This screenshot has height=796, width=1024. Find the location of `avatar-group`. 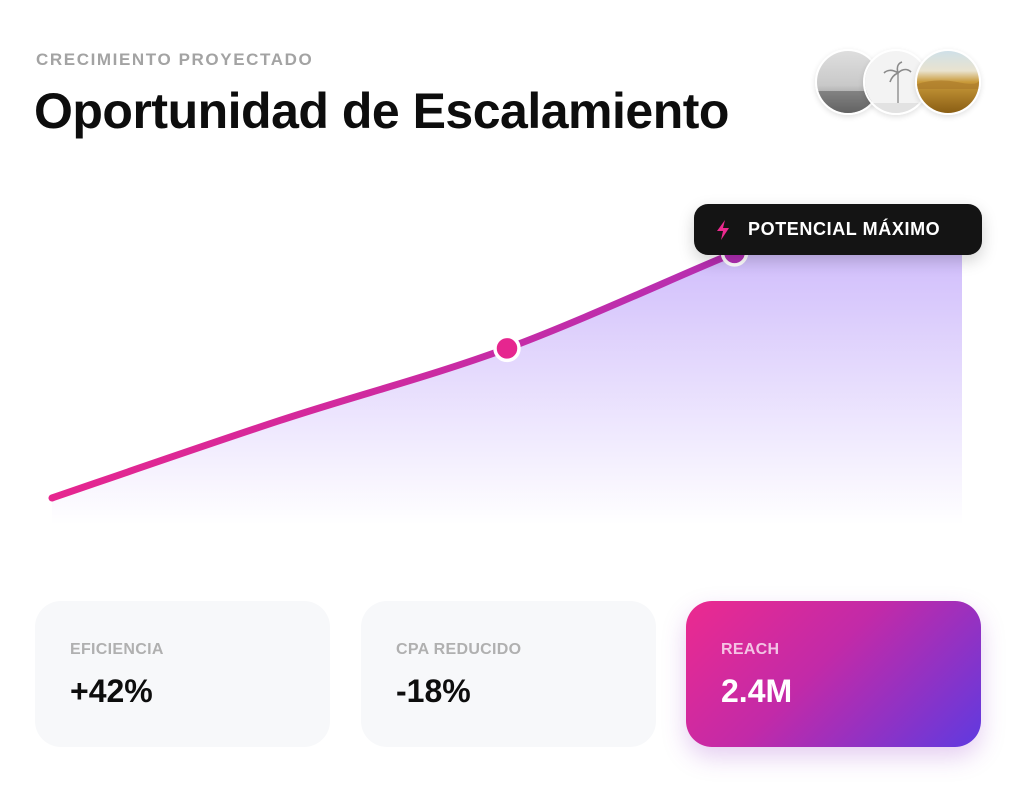

avatar-group is located at coordinates (898, 82).